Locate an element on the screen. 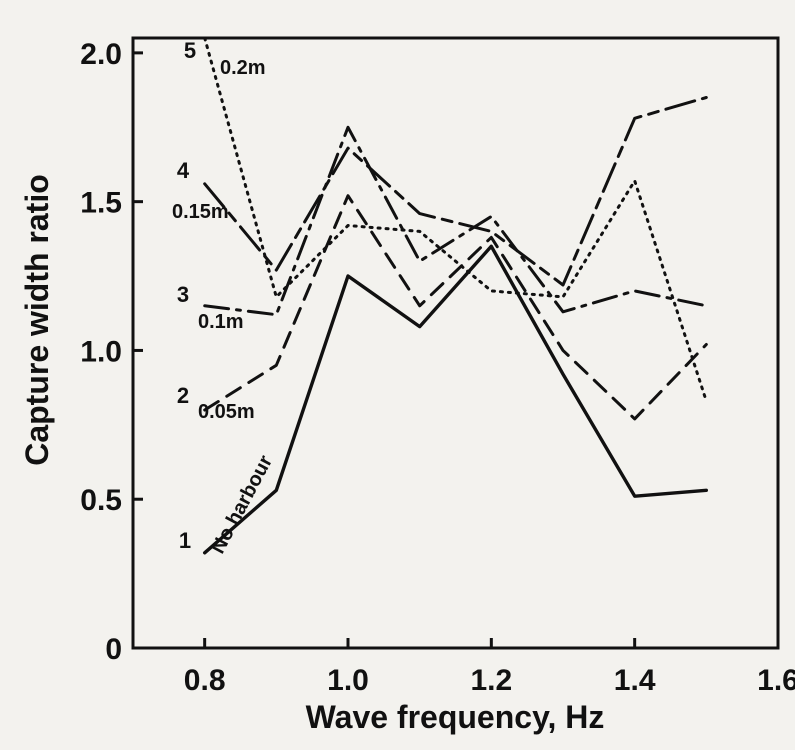  series-number-5: 5 is located at coordinates (190, 50).